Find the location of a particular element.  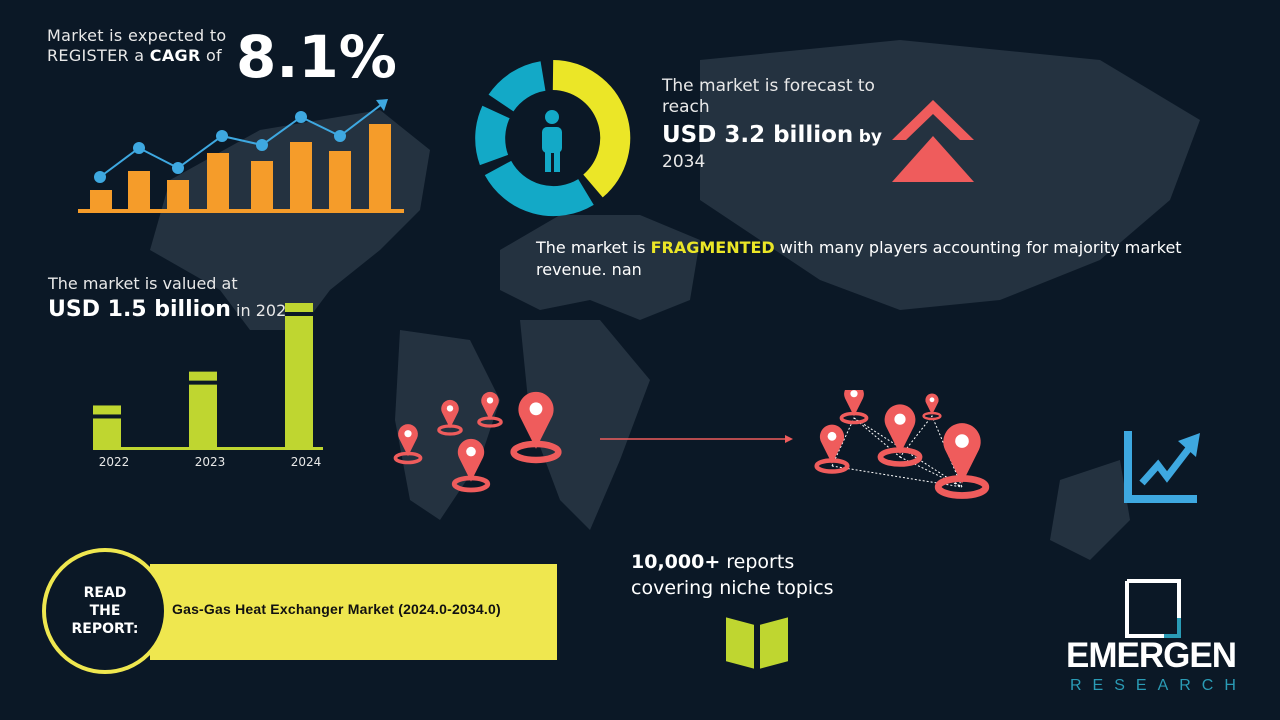

double-chevron-up-icon is located at coordinates (933, 141).